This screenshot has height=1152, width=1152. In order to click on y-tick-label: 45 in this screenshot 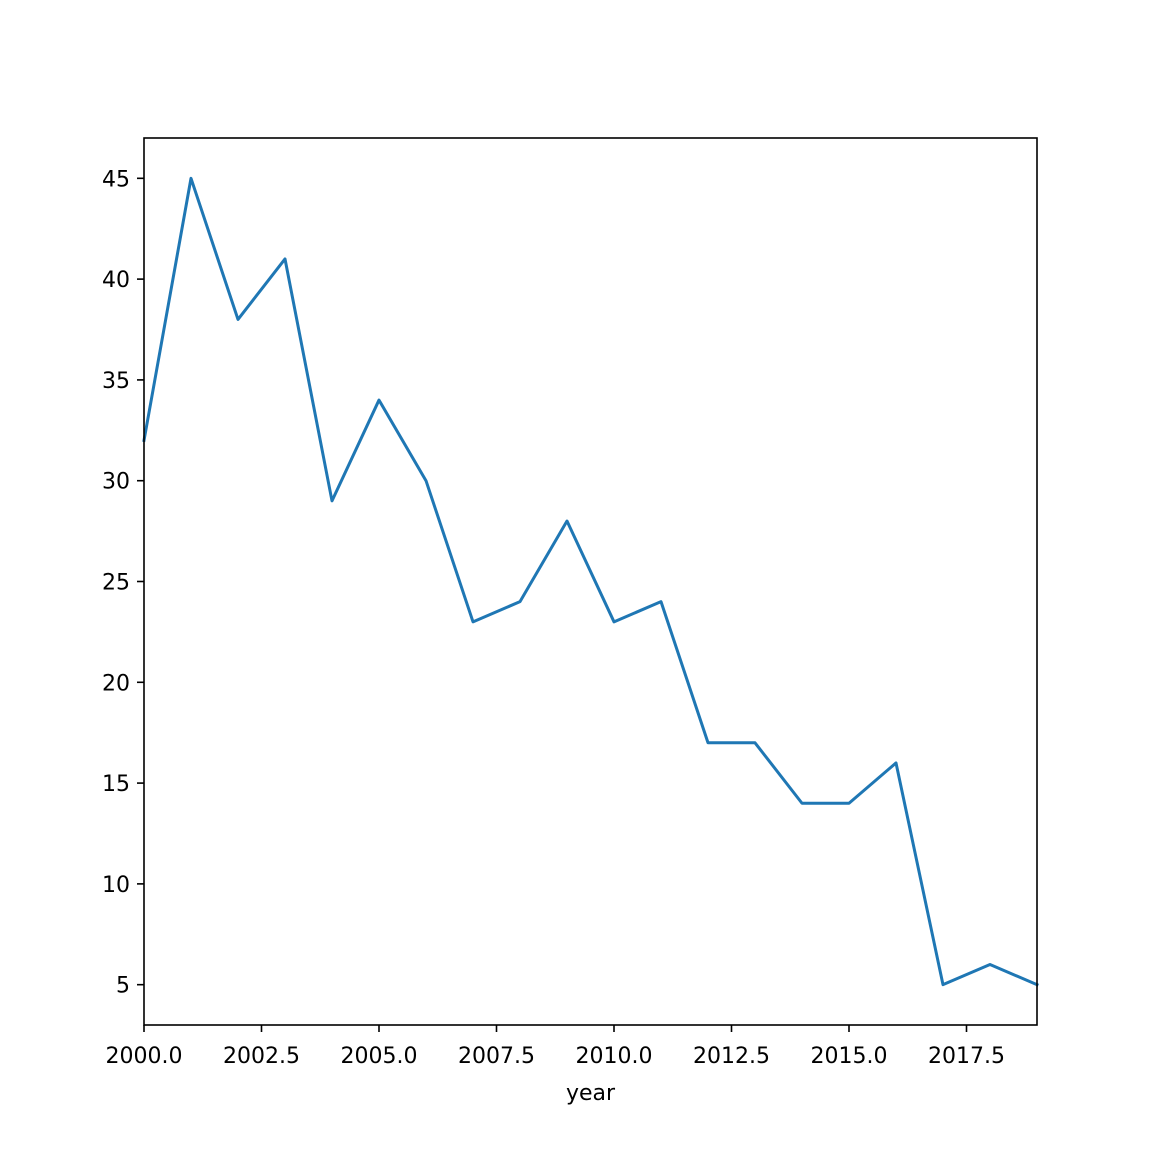, I will do `click(116, 179)`.